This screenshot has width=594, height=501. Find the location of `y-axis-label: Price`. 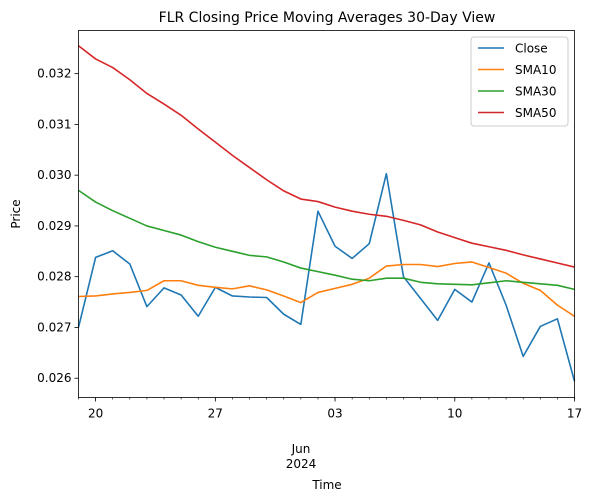

y-axis-label: Price is located at coordinates (16, 213).